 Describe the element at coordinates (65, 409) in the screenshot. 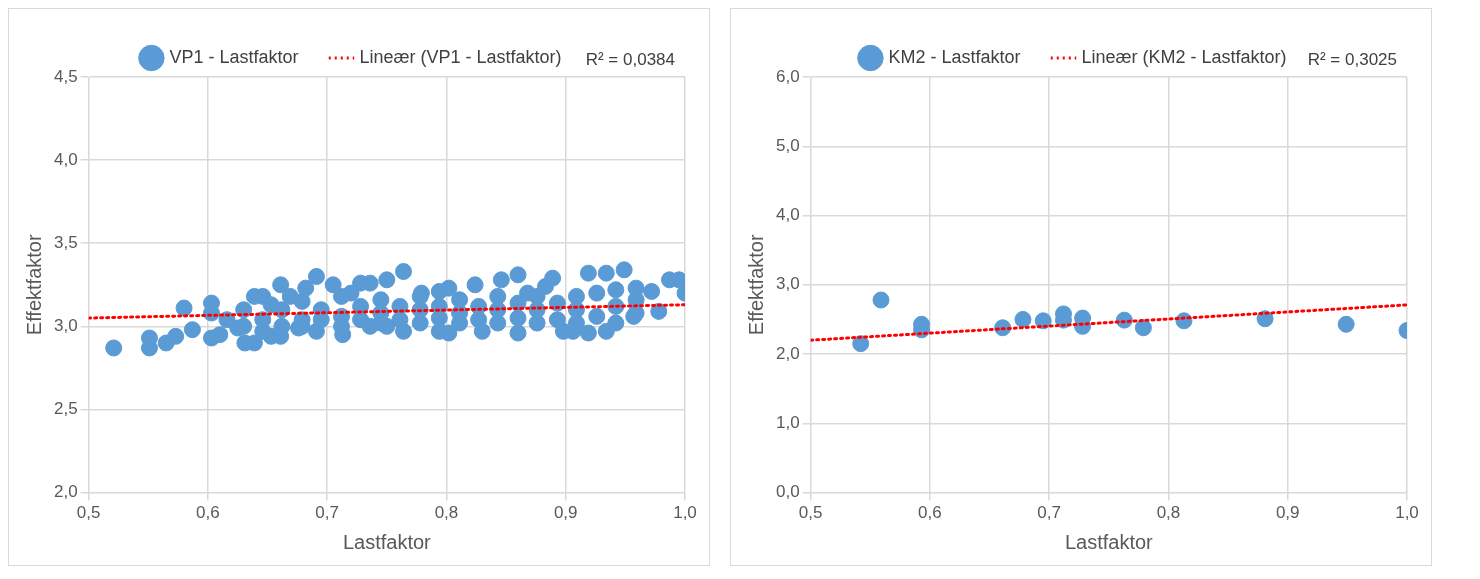

I see `y-tick-label: 2,5` at that location.